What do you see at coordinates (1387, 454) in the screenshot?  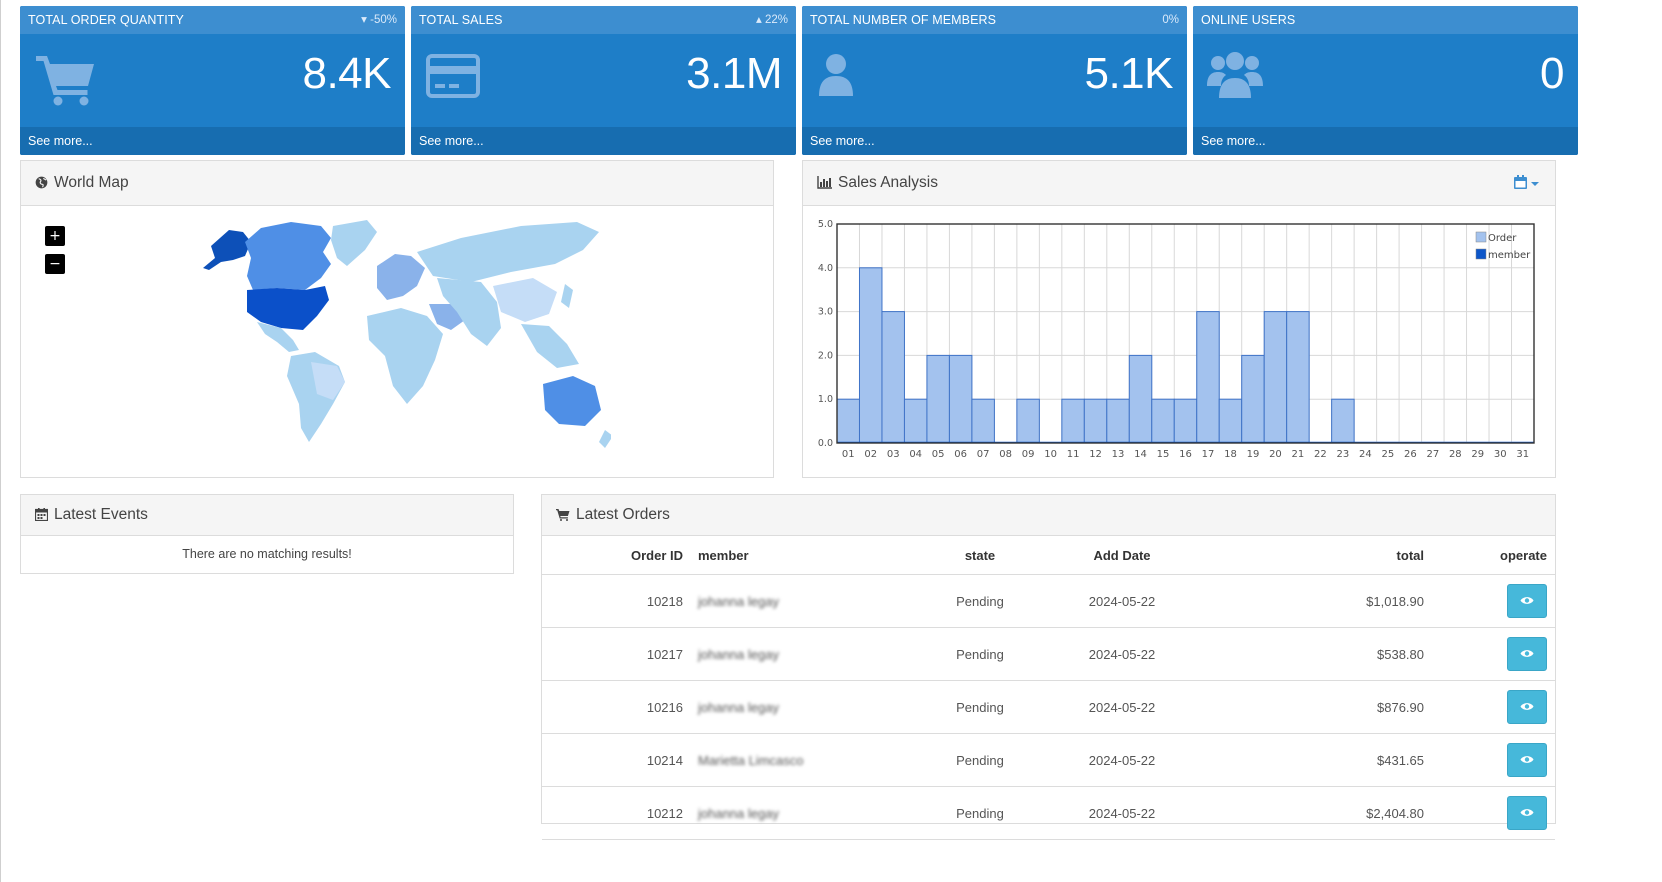 I see `x-tick-label: 25` at bounding box center [1387, 454].